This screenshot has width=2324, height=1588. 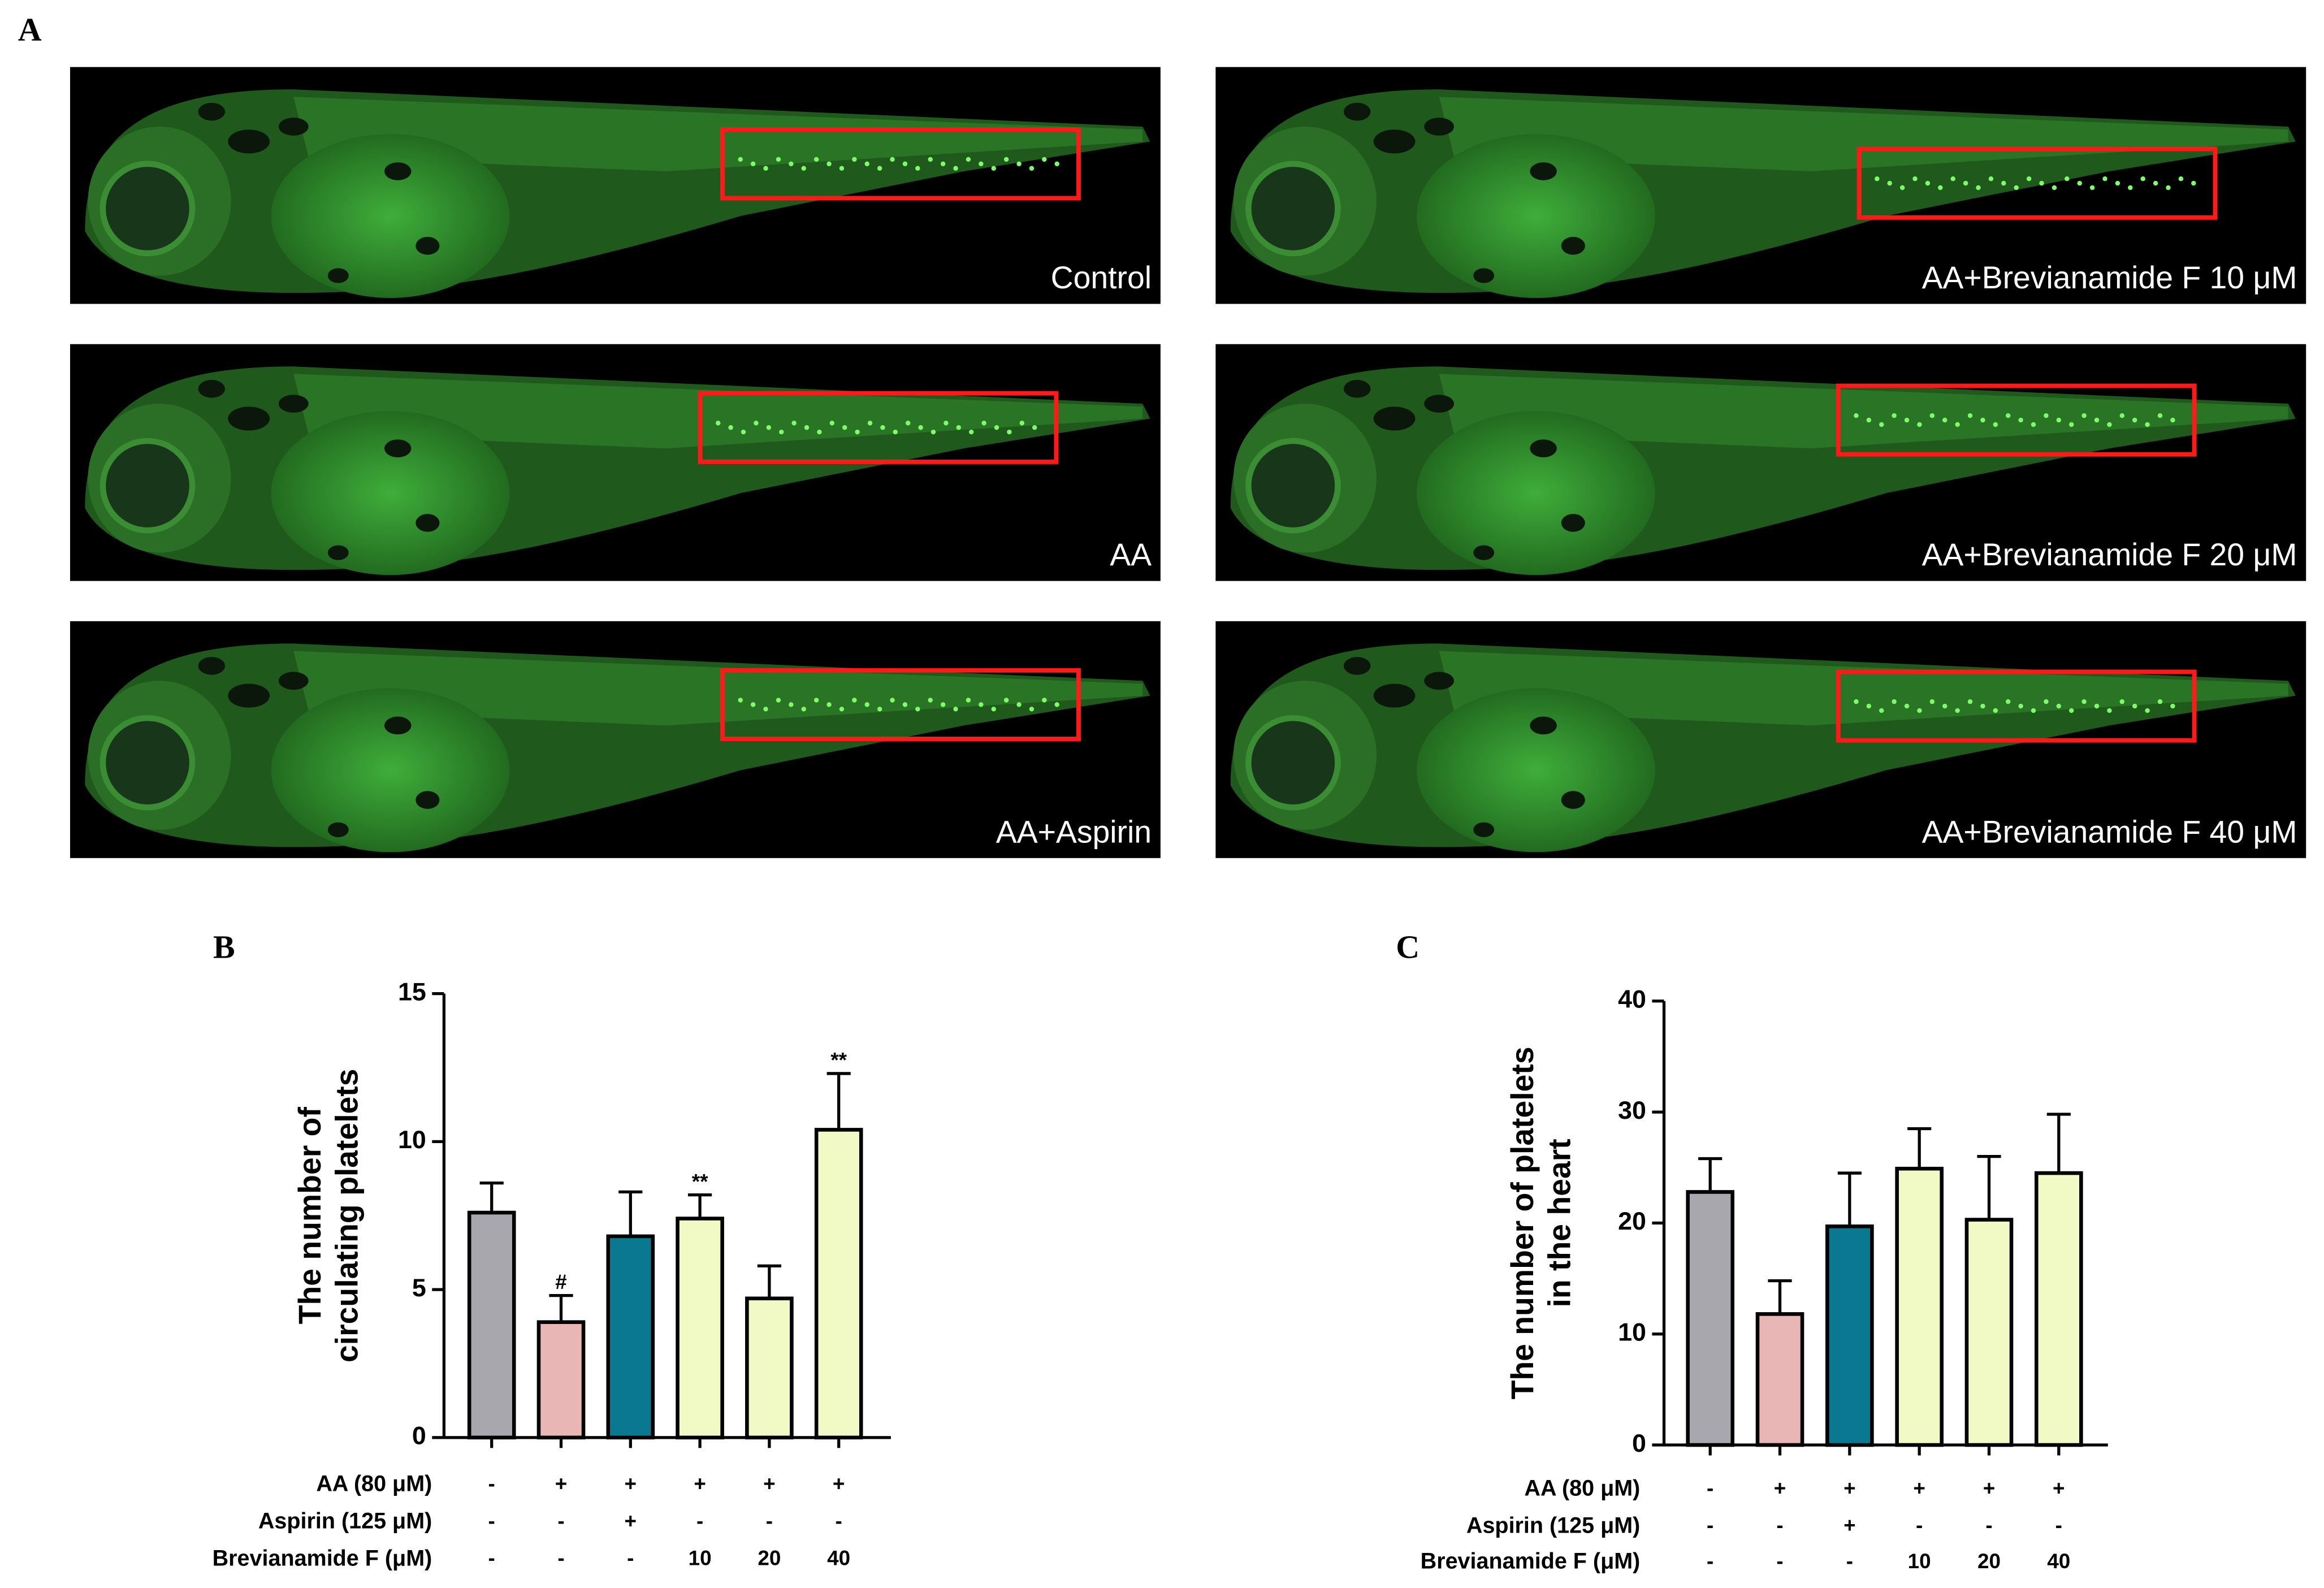 I want to click on treatment-cell: +, so click(x=700, y=1483).